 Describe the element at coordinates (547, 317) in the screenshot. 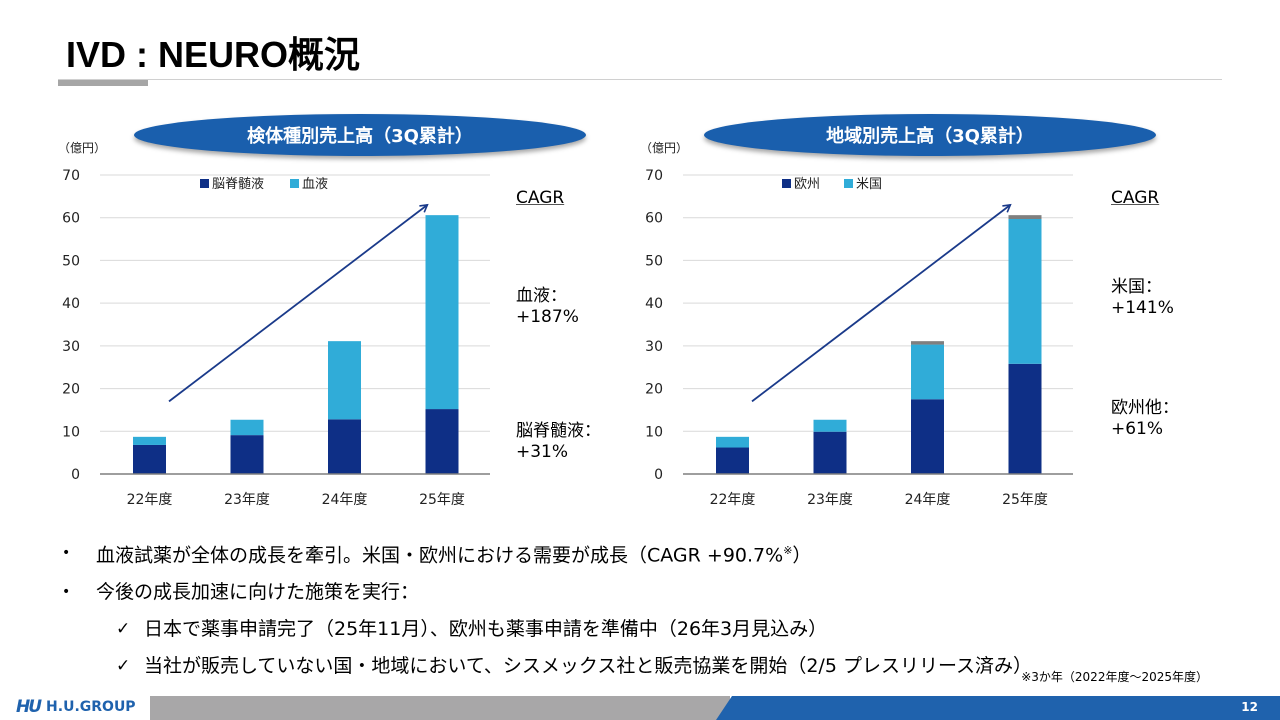

I see `cagr-item-value: +187%` at that location.